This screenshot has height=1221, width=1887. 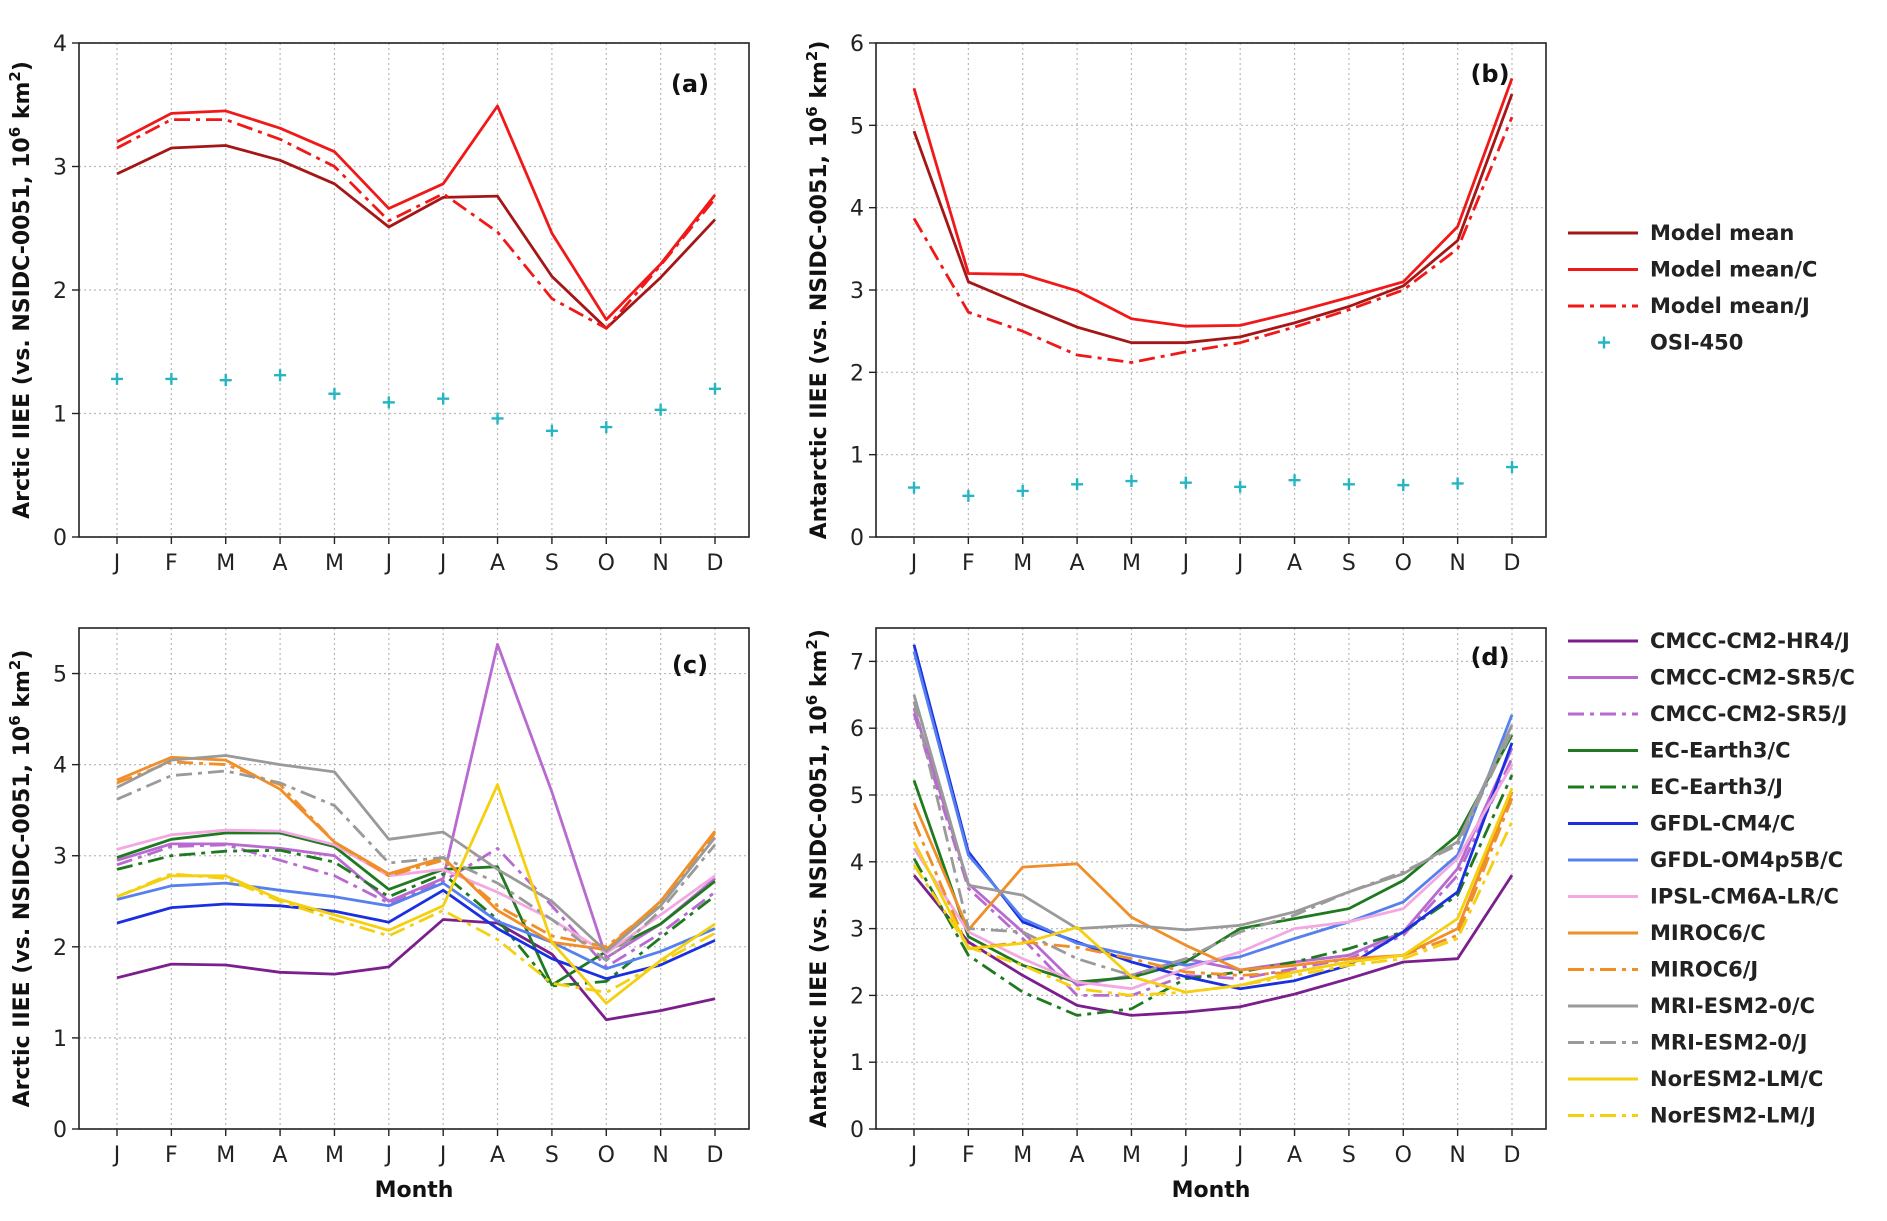 What do you see at coordinates (1704, 970) in the screenshot?
I see `legend-label: MIROC6/J` at bounding box center [1704, 970].